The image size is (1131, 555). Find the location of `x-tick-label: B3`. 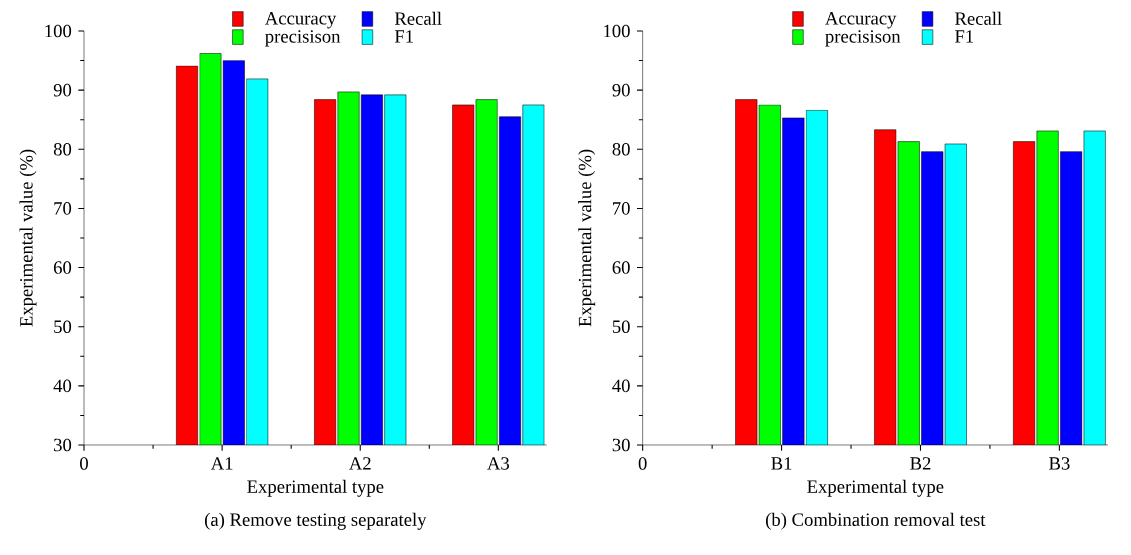

x-tick-label: B3 is located at coordinates (1059, 463).